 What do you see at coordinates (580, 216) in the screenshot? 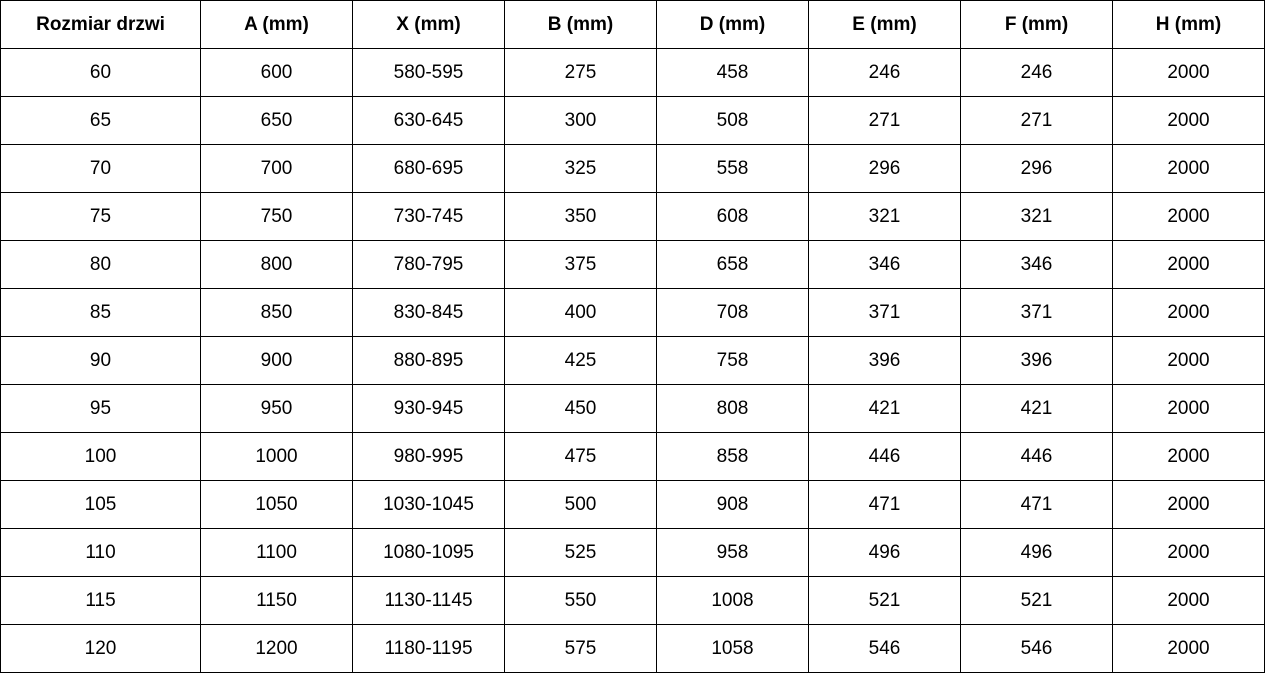
I see `table-cell: 350` at bounding box center [580, 216].